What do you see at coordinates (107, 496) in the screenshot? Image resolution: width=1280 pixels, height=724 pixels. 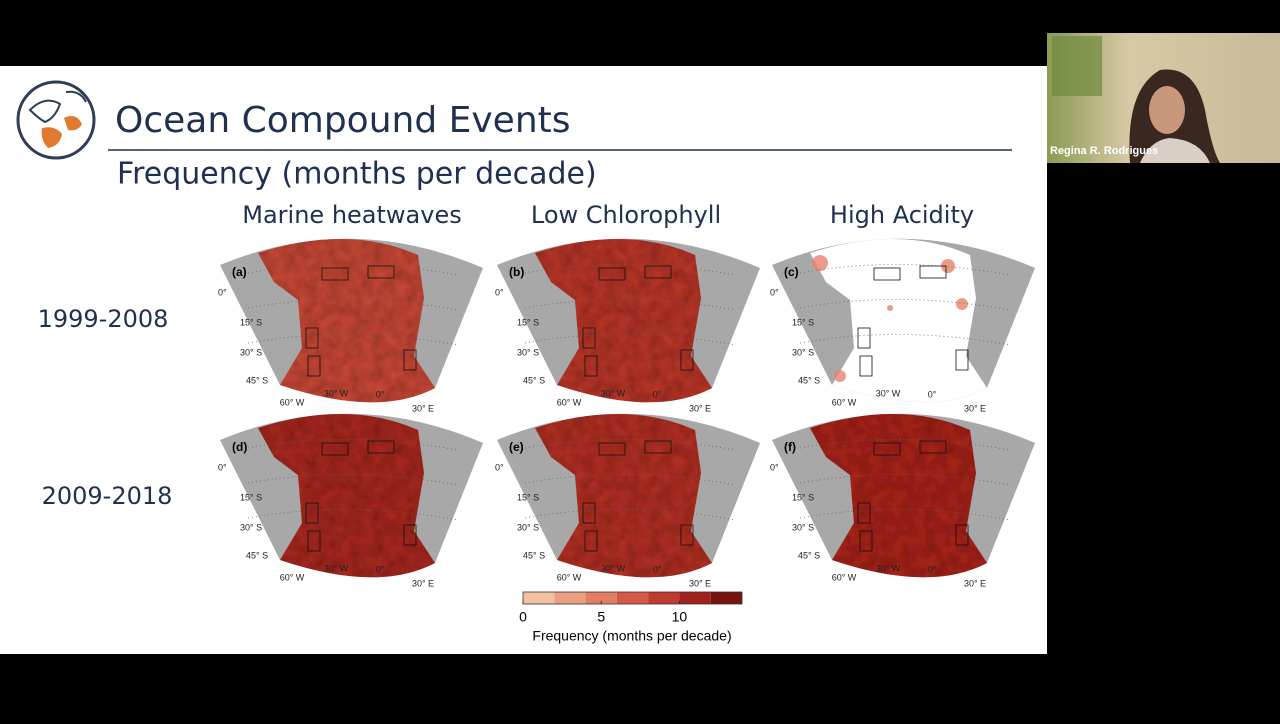 I see `row-label: 2009-2018` at bounding box center [107, 496].